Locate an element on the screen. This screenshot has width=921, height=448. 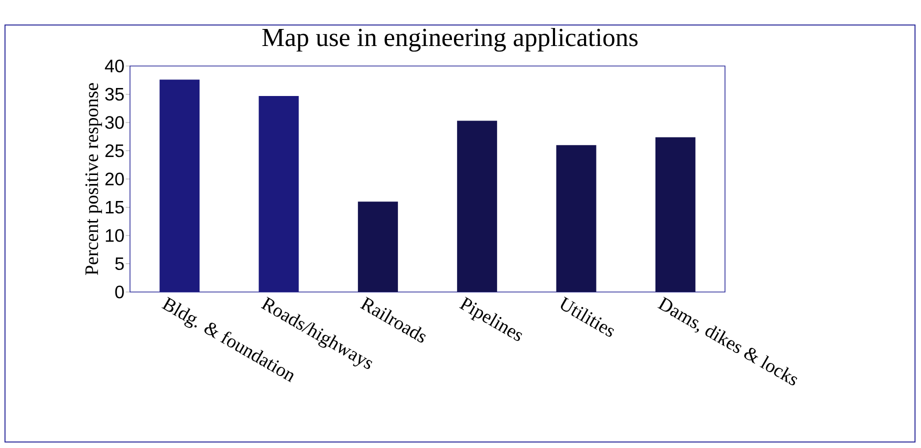
y-axis-title: Percent positive response is located at coordinates (93, 179).